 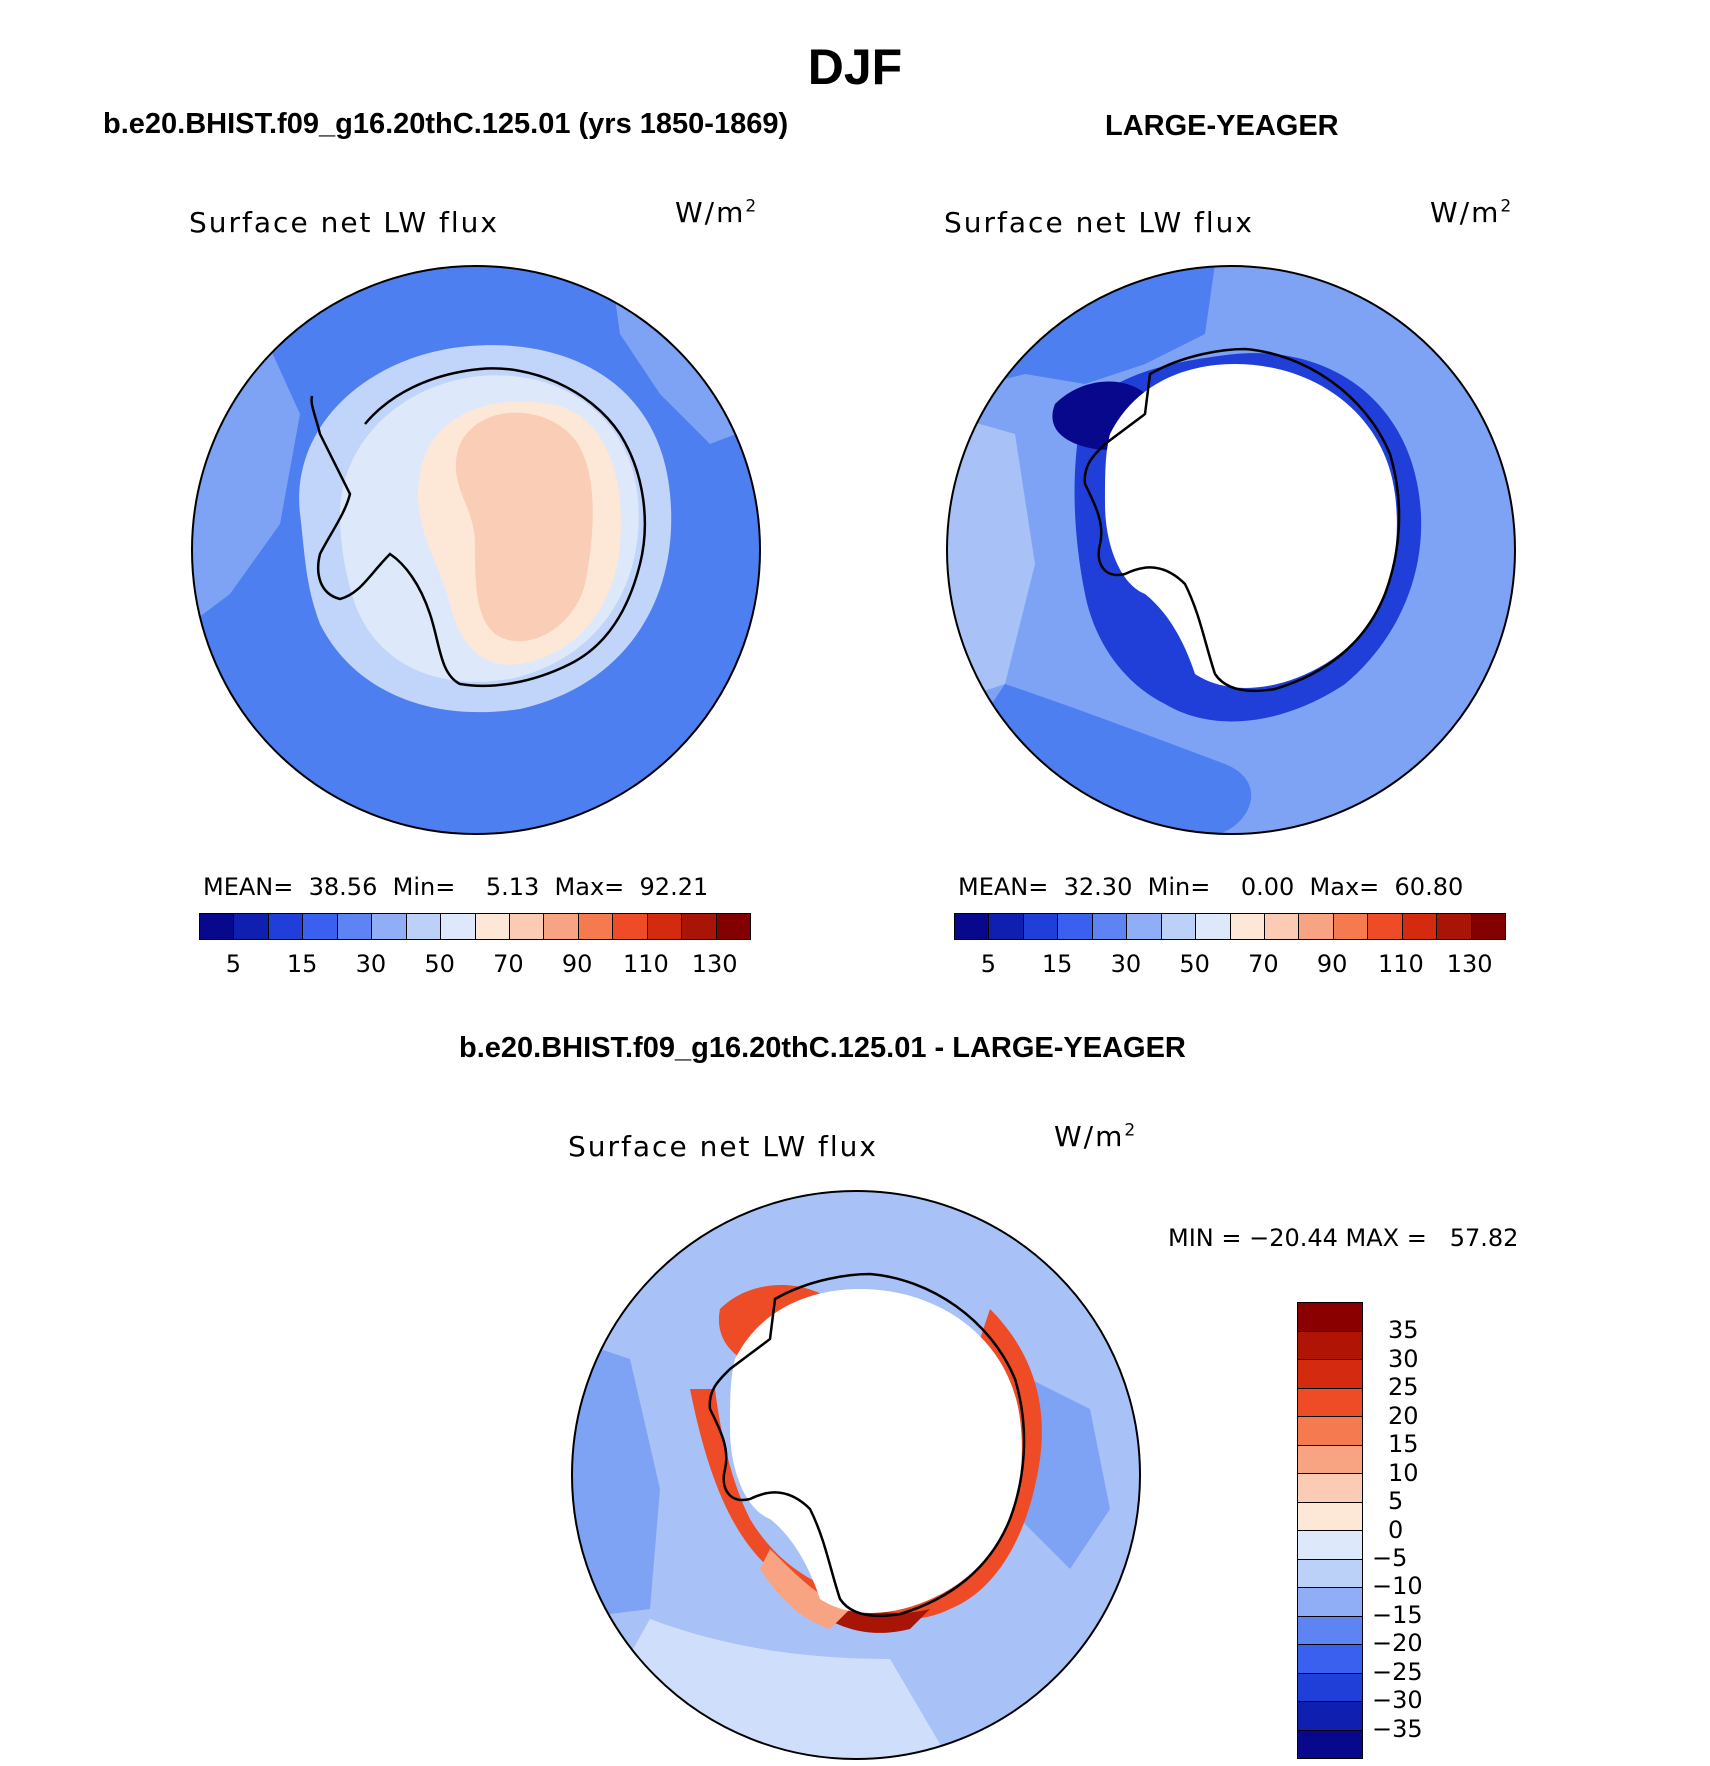 I want to click on panel1-stats: MEAN= 38.56 Min= 5.13 Max= 92.21, so click(x=456, y=887).